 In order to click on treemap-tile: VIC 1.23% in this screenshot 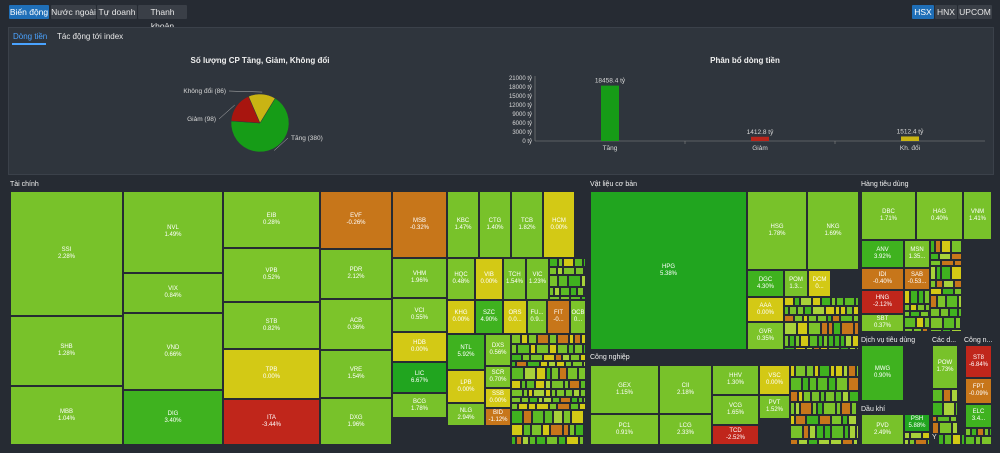, I will do `click(537, 279)`.